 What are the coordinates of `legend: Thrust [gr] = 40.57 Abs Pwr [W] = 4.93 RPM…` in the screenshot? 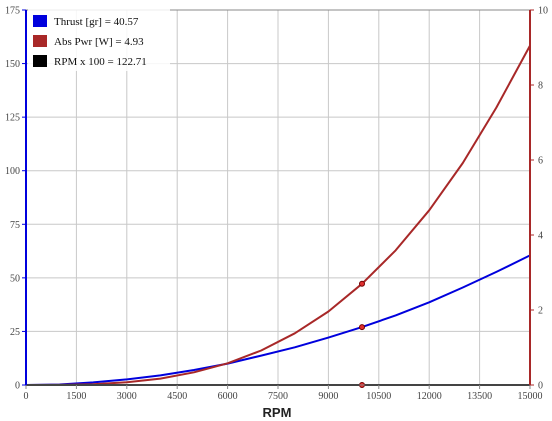 It's located at (99, 40).